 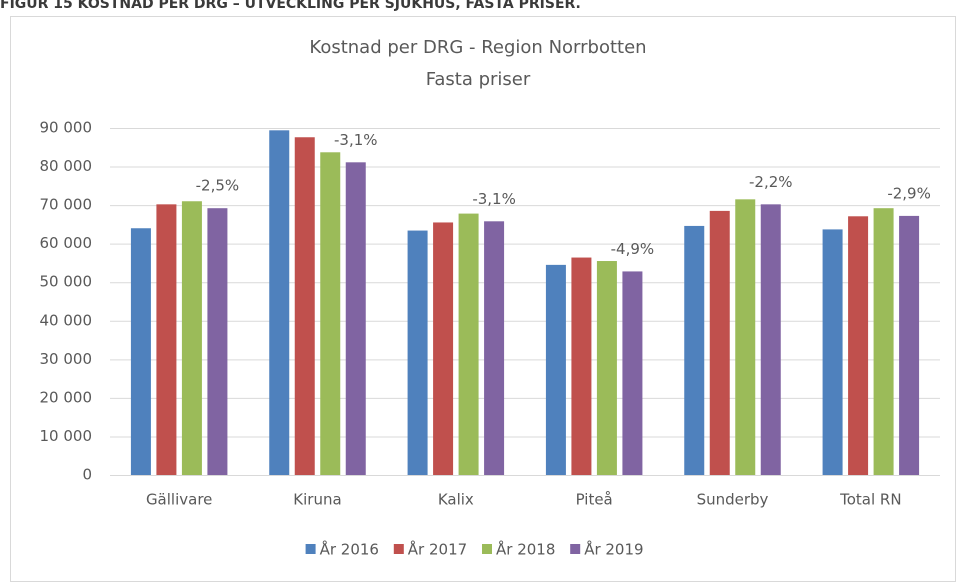 What do you see at coordinates (733, 500) in the screenshot?
I see `x-tick-label: Sunderby` at bounding box center [733, 500].